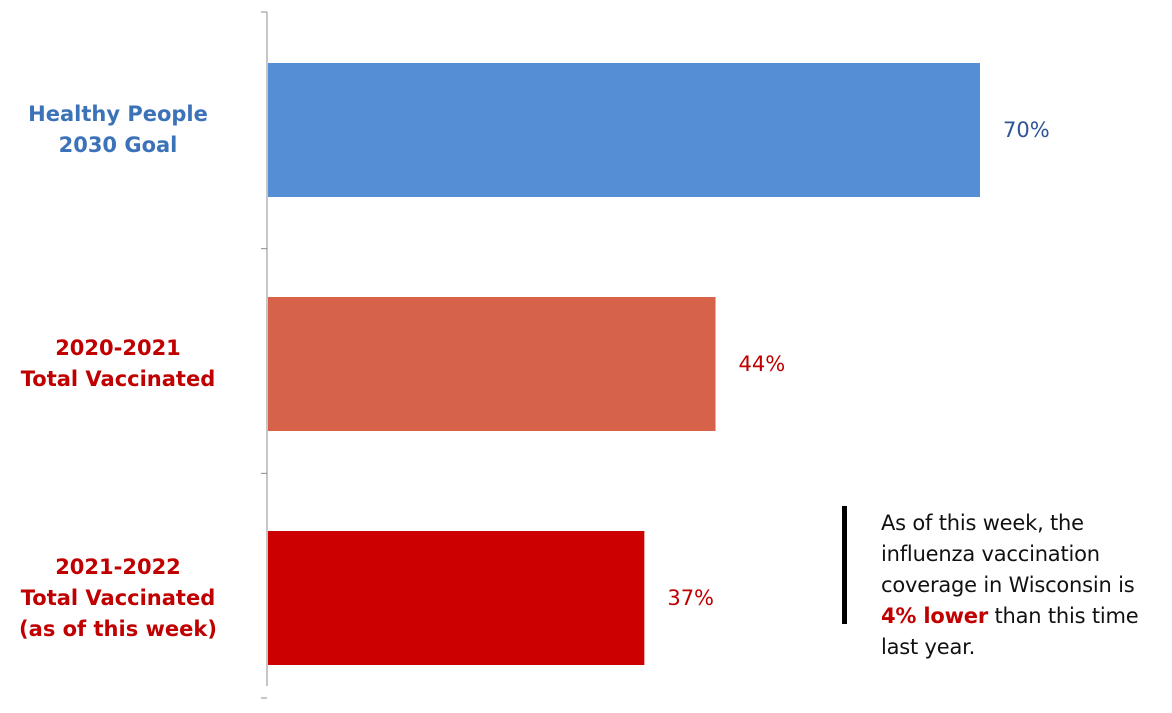  Describe the element at coordinates (762, 364) in the screenshot. I see `bar-value-label: 44%` at that location.